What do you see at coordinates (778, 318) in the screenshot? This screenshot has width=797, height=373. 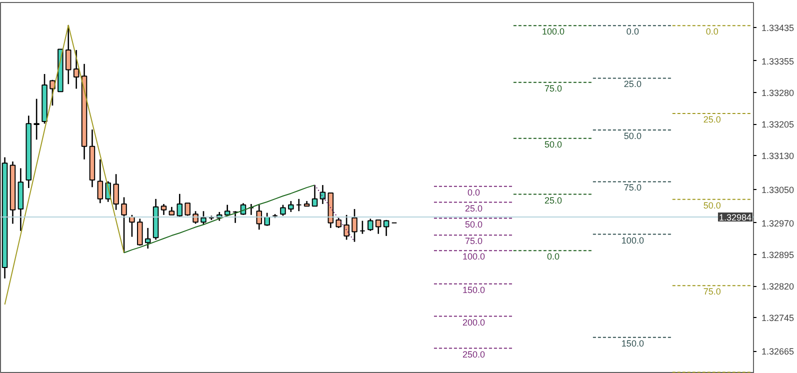 I see `y-tick-label: 1.32745` at bounding box center [778, 318].